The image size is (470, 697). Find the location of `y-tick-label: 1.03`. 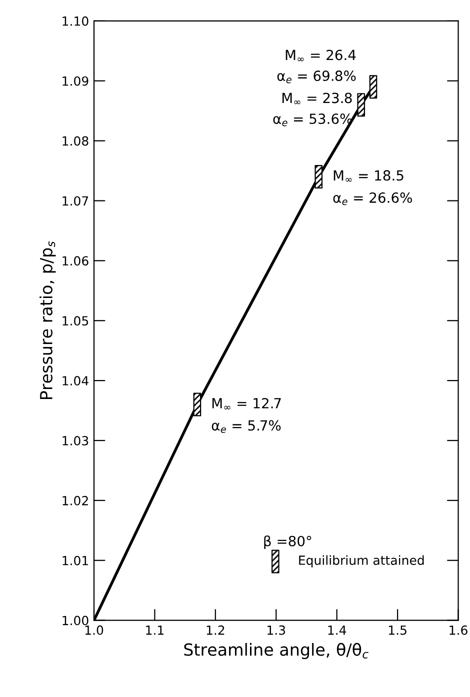

y-tick-label: 1.03 is located at coordinates (75, 441).